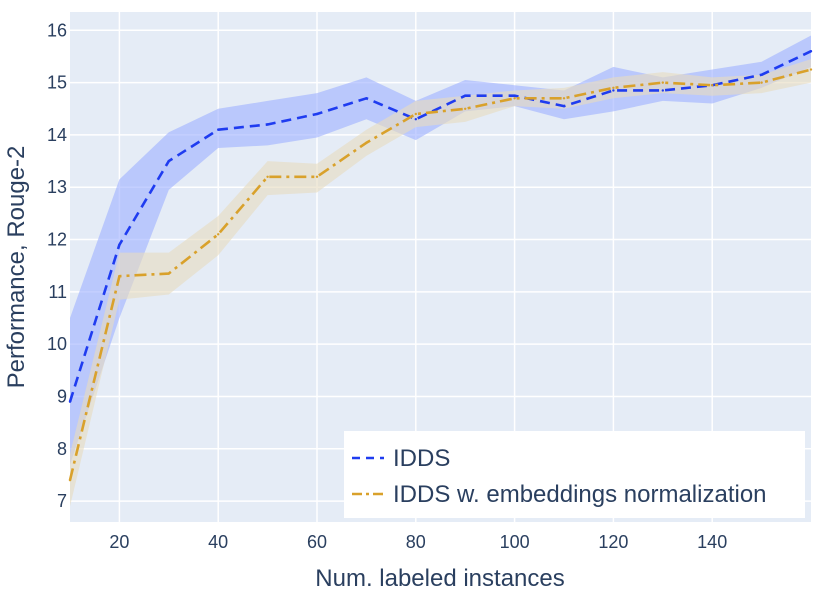 Image resolution: width=831 pixels, height=593 pixels. What do you see at coordinates (613, 542) in the screenshot?
I see `x-tick-label-120: 120` at bounding box center [613, 542].